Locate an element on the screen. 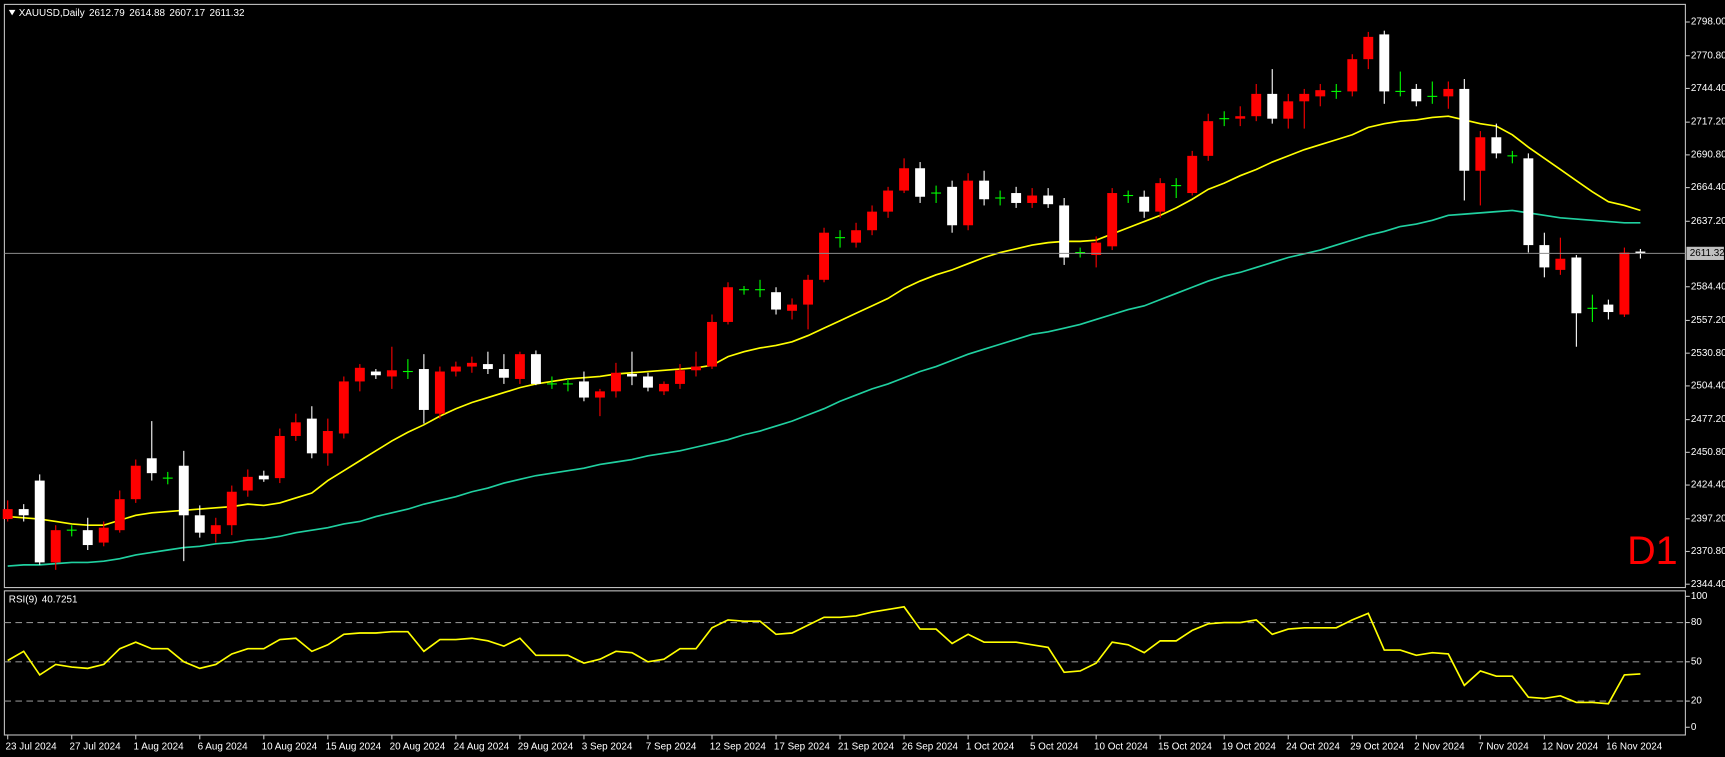 This screenshot has height=757, width=1725. x-tick-label: 23 Jul 2024 is located at coordinates (32, 747).